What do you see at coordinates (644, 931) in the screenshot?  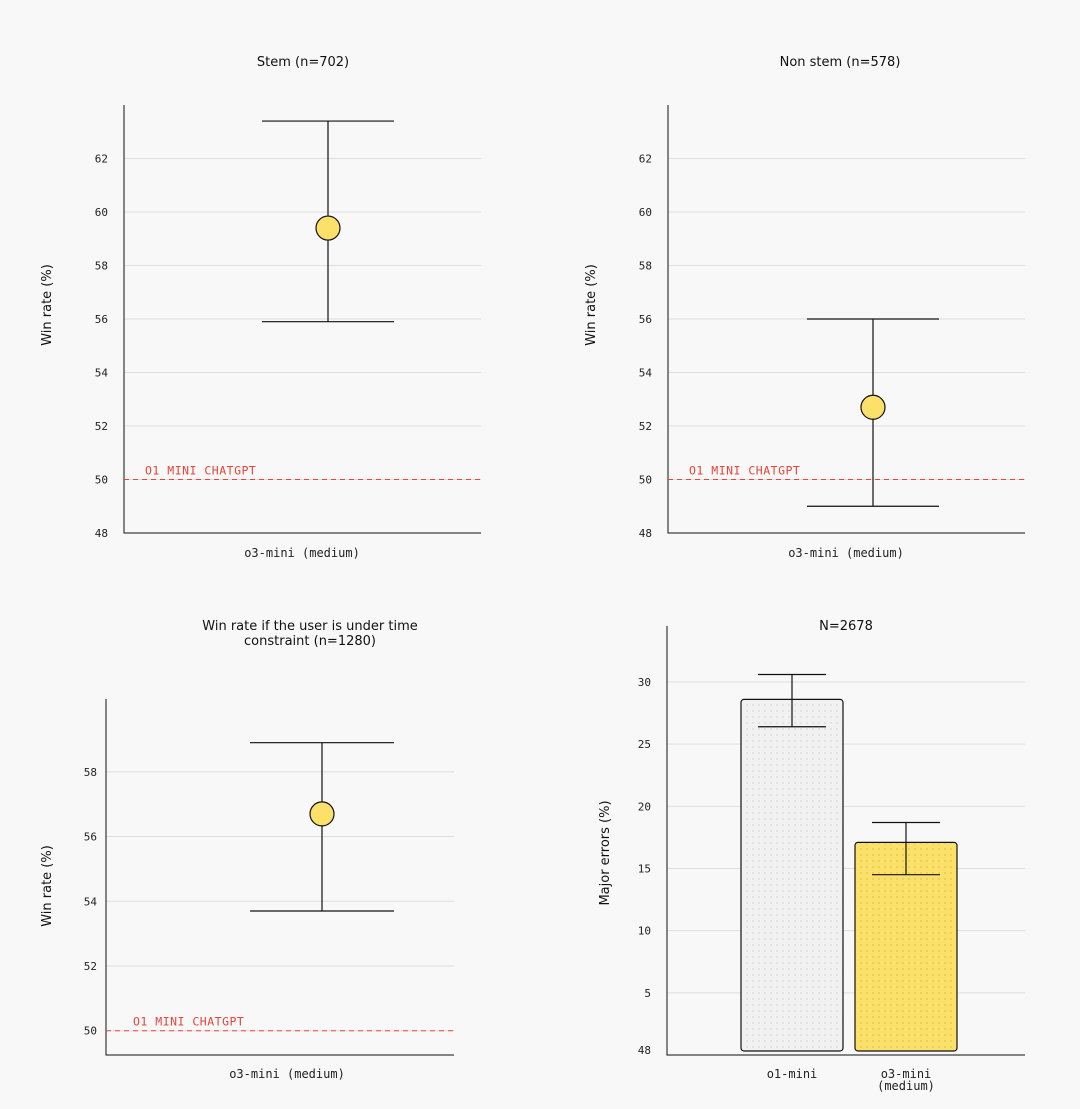 I see `y-tick-label: 10` at bounding box center [644, 931].